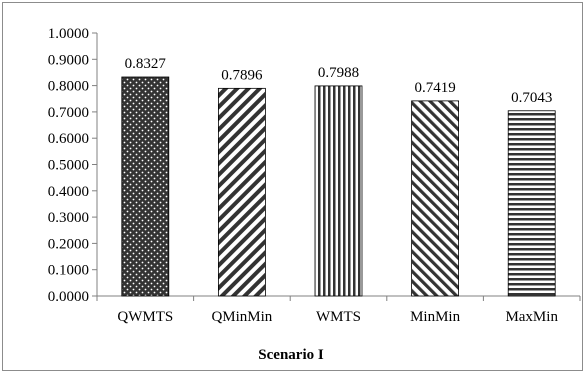 The width and height of the screenshot is (587, 375). I want to click on data-label: 0.7043, so click(531, 98).